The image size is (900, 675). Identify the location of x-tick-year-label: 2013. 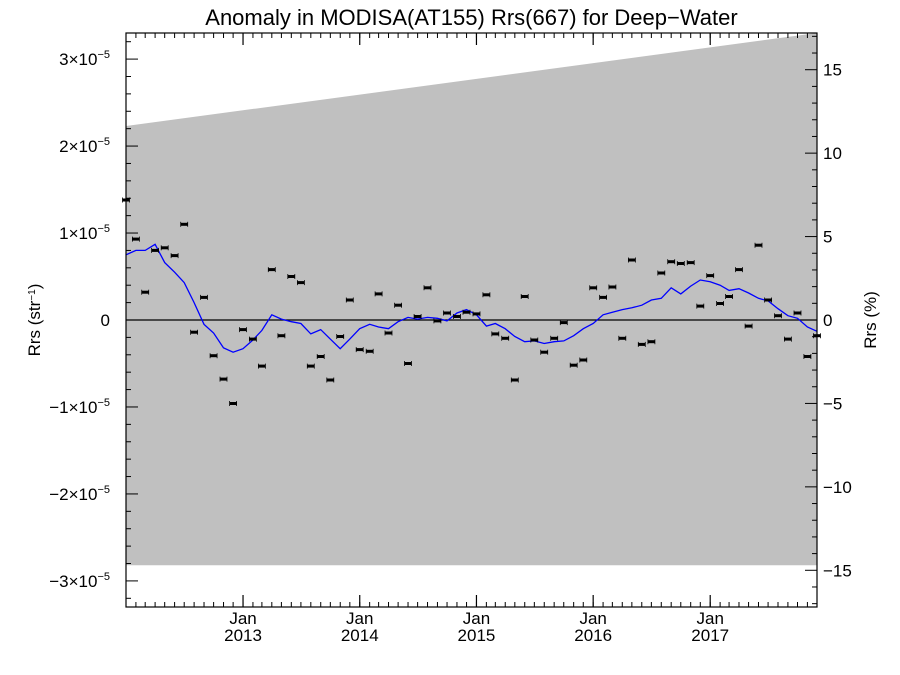
(243, 635).